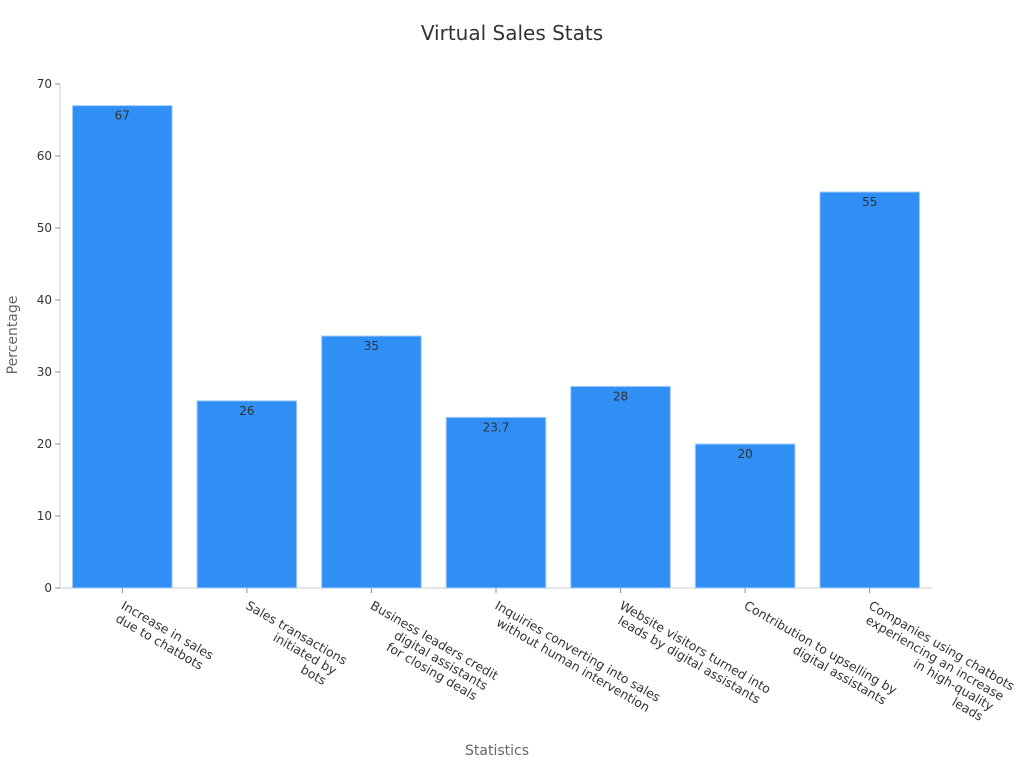  I want to click on y-tick-label: 40, so click(44, 300).